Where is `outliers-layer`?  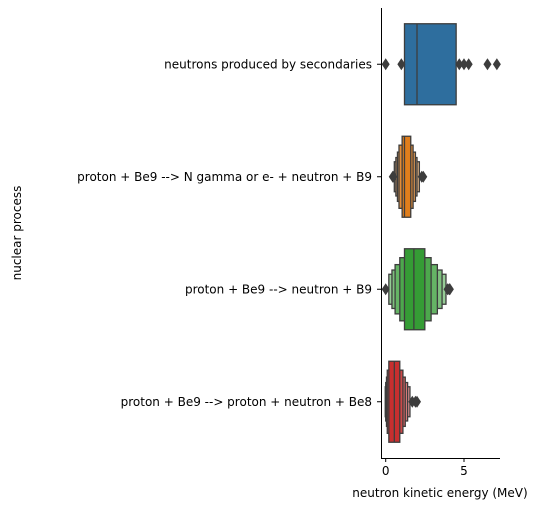
outliers-layer is located at coordinates (441, 233).